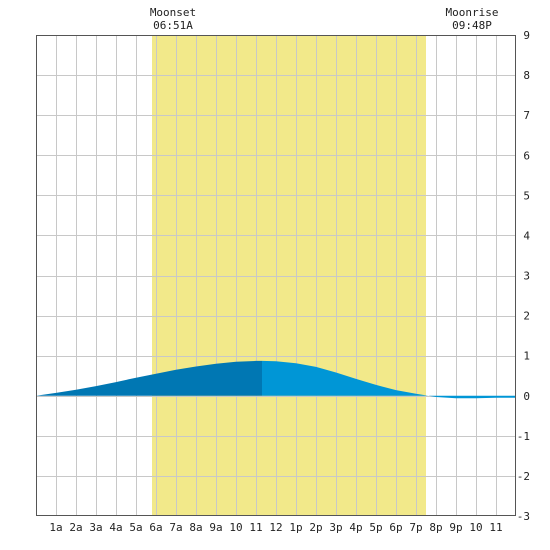  What do you see at coordinates (523, 476) in the screenshot?
I see `y-tick-label: -2` at bounding box center [523, 476].